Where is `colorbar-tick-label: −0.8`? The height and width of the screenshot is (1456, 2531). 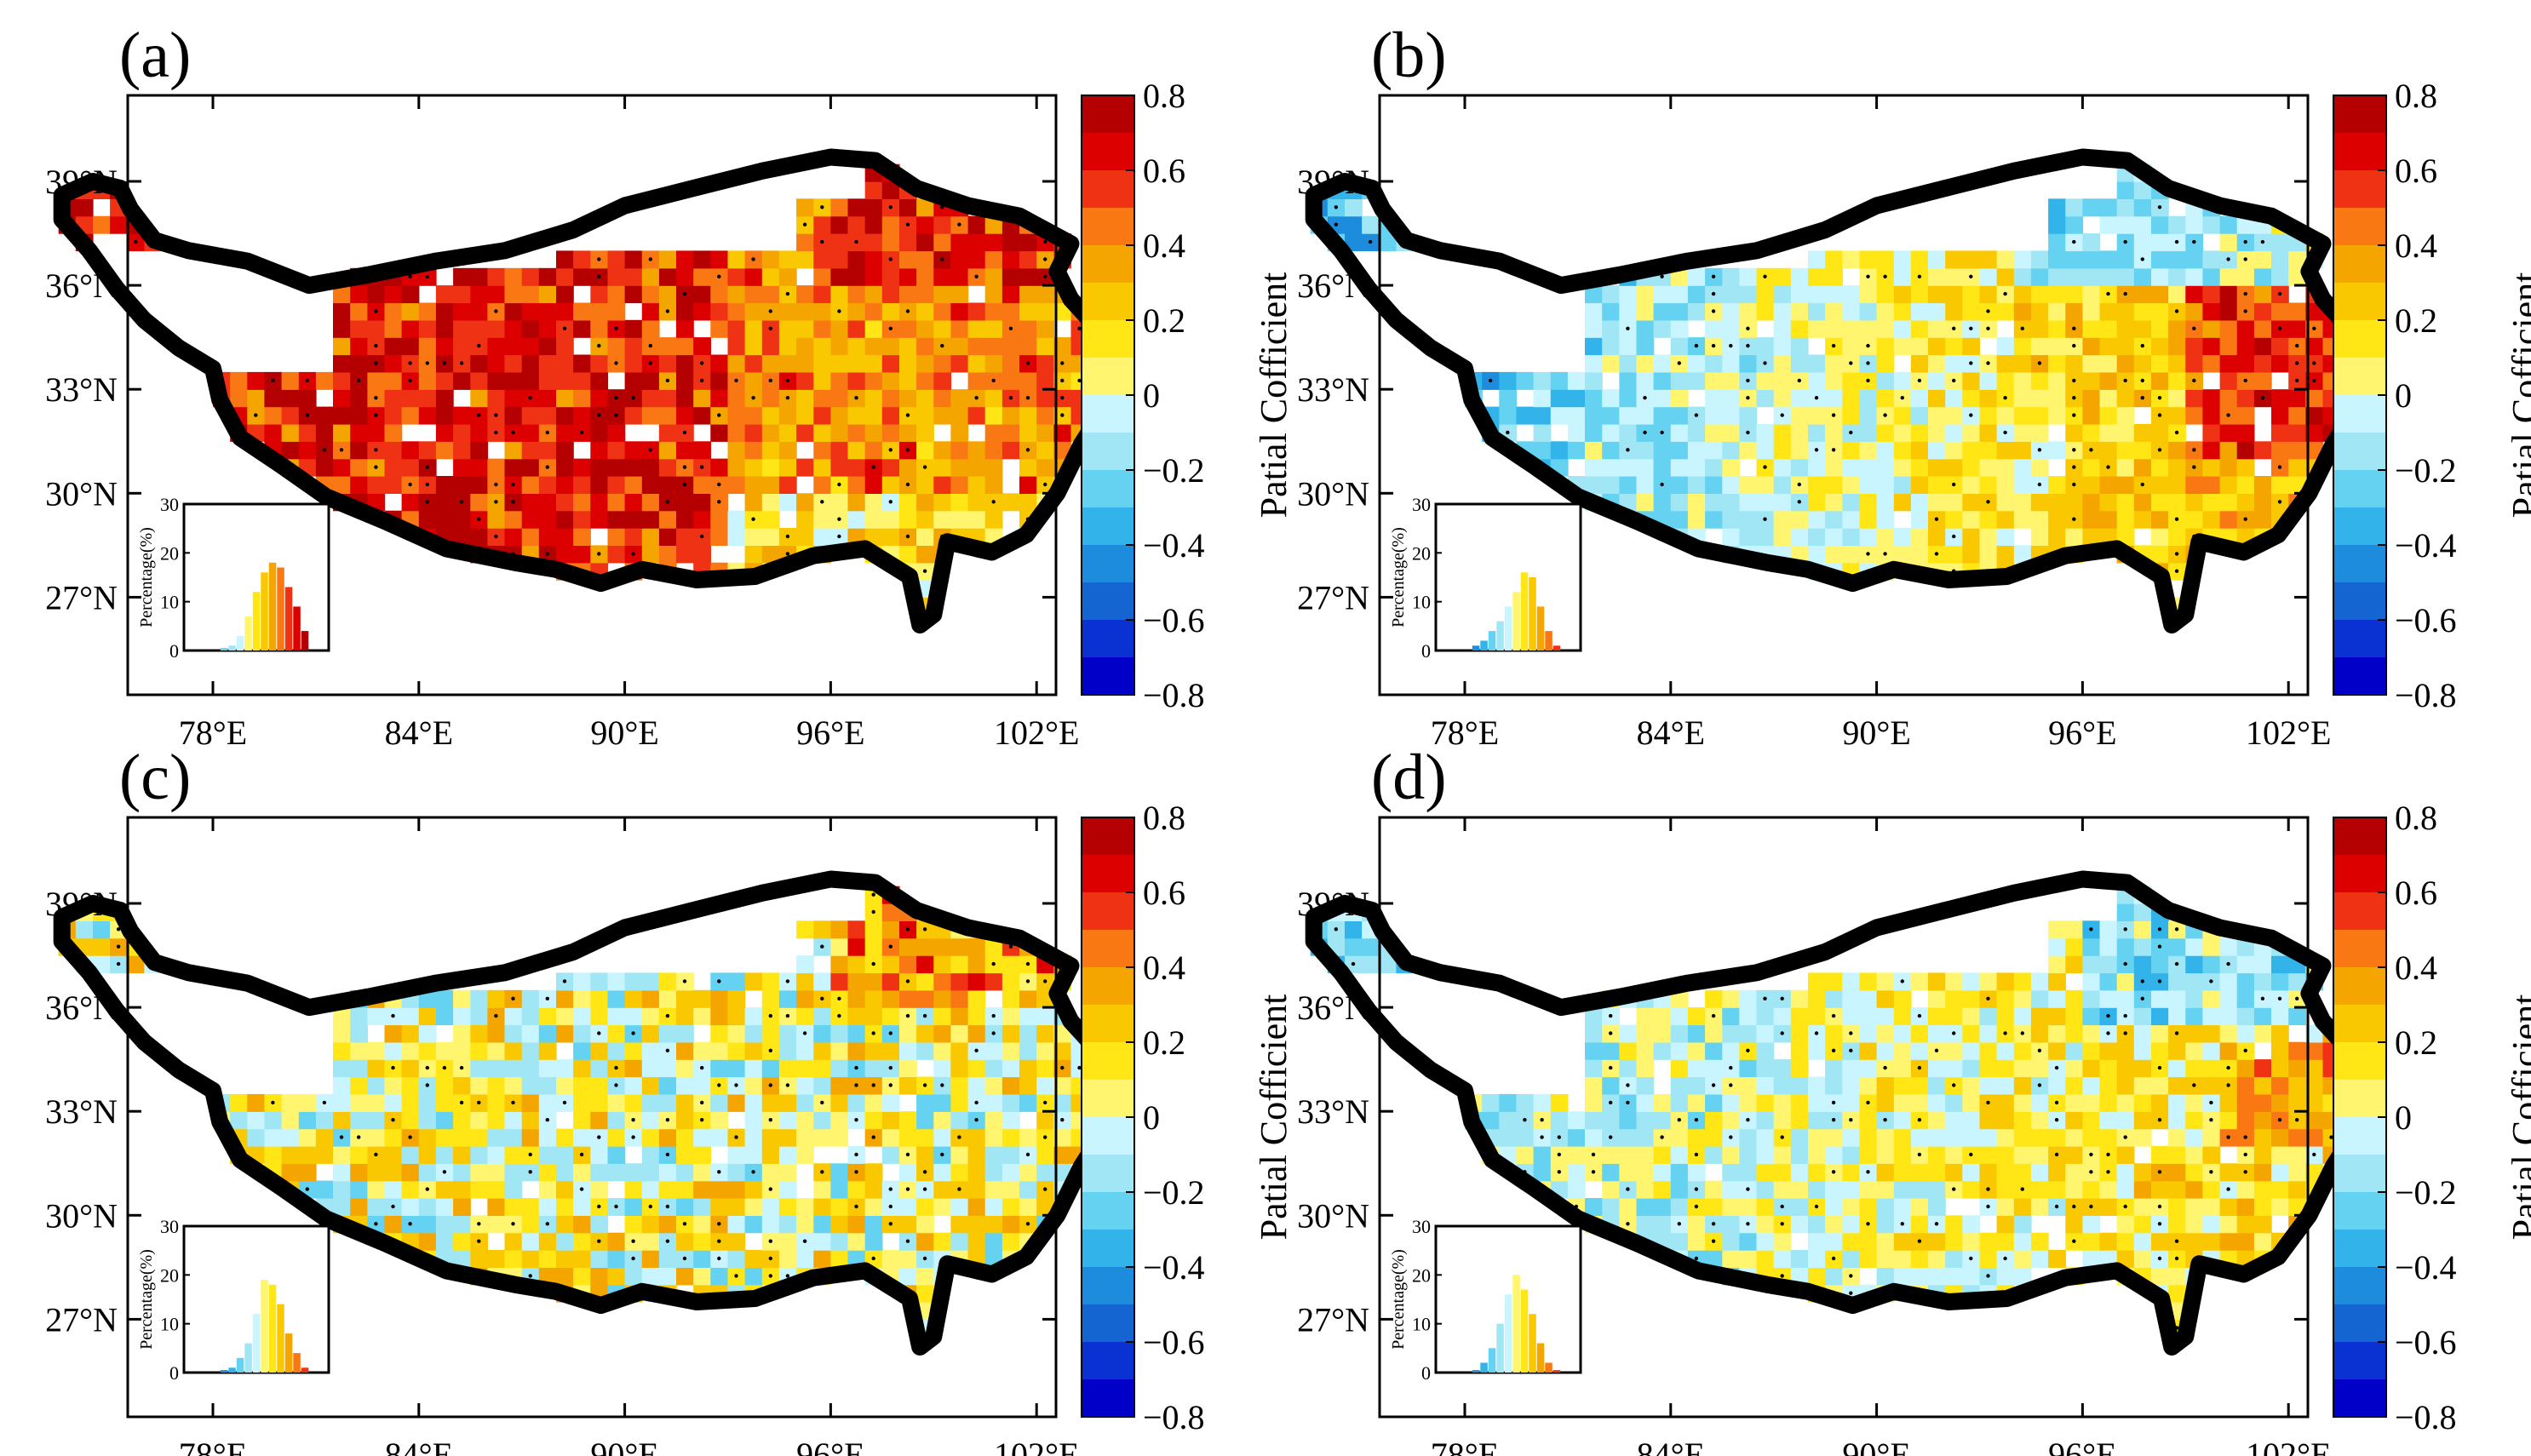
colorbar-tick-label: −0.8 is located at coordinates (1174, 695).